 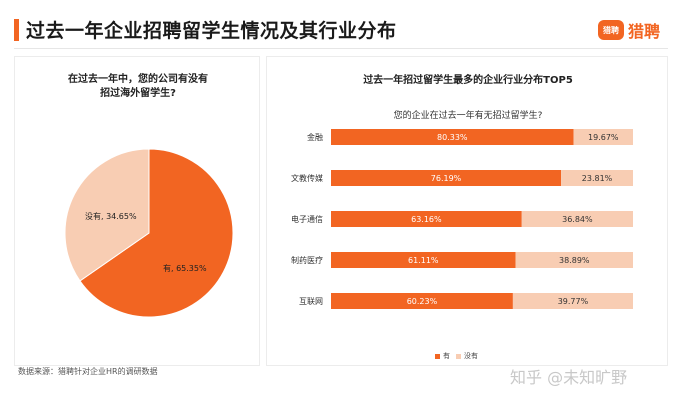 I want to click on legend-label-no: 没有, so click(x=471, y=356).